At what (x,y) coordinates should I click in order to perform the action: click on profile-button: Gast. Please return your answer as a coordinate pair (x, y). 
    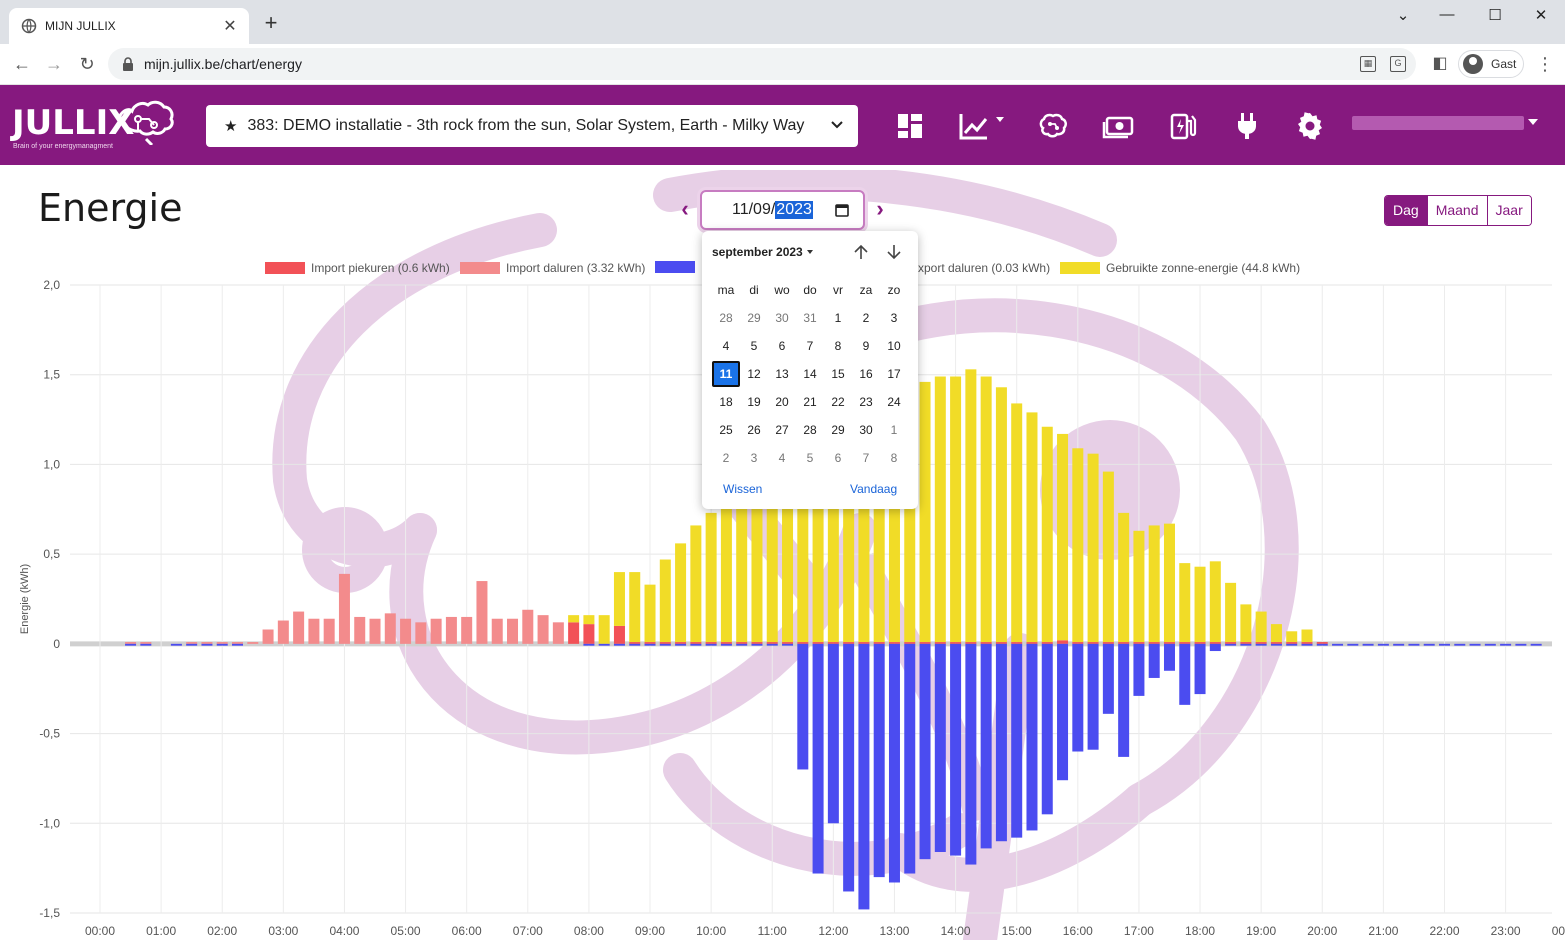
    Looking at the image, I should click on (1491, 64).